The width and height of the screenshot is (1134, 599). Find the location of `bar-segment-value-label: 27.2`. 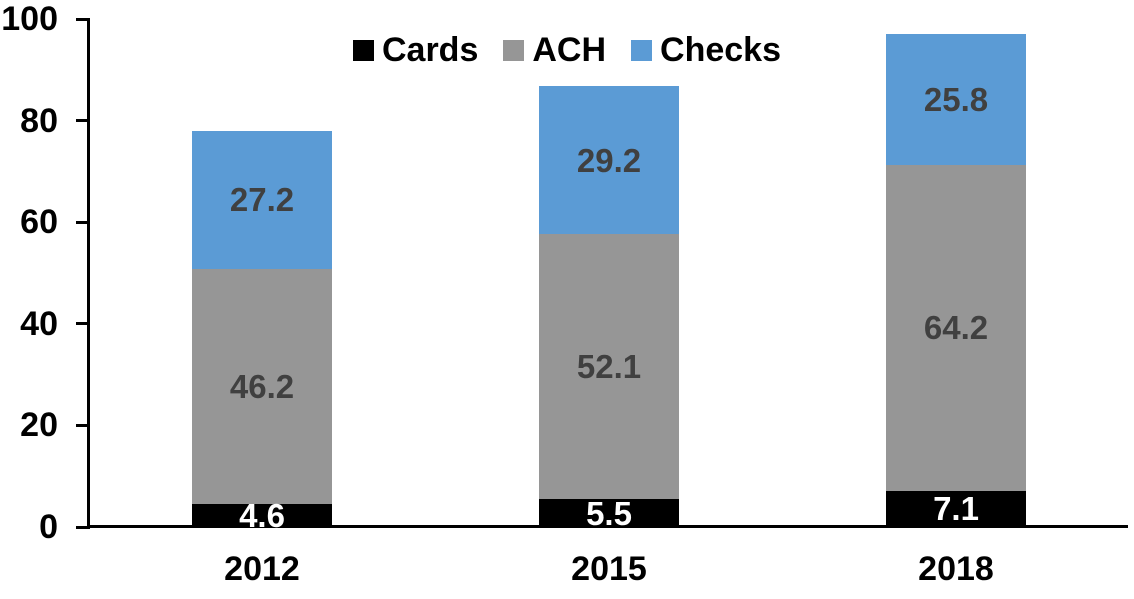

bar-segment-value-label: 27.2 is located at coordinates (262, 200).